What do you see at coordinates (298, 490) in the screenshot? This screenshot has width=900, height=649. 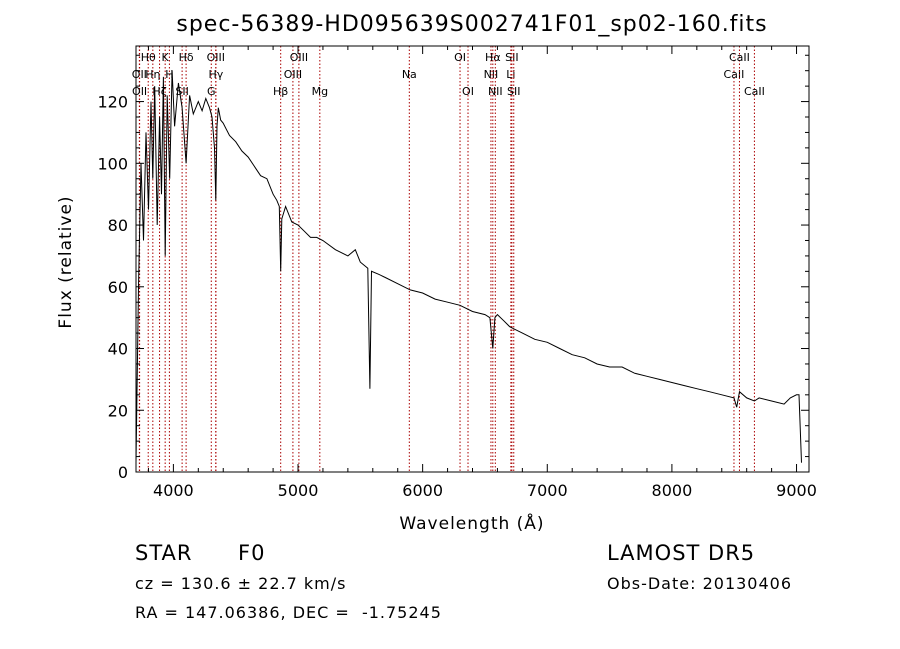 I see `x-tick-label-1: 5000` at bounding box center [298, 490].